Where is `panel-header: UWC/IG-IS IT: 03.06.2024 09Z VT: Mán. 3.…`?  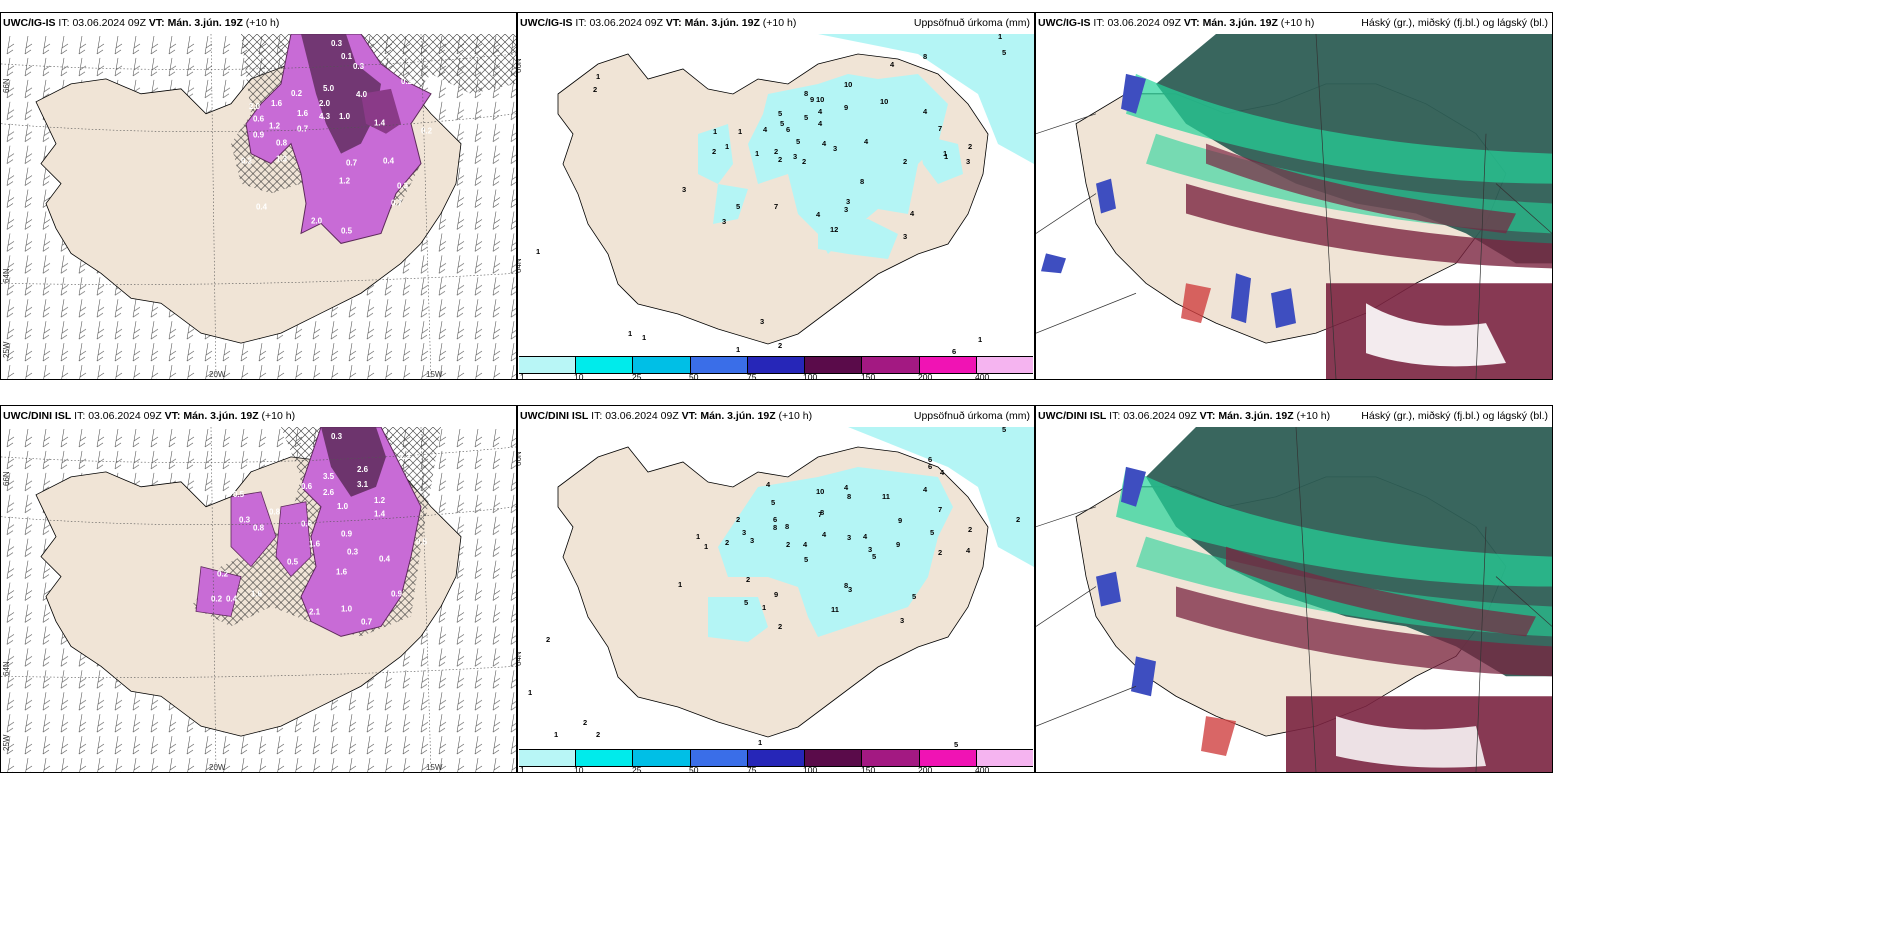
panel-header: UWC/IG-IS IT: 03.06.2024 09Z VT: Mán. 3.… is located at coordinates (1294, 23).